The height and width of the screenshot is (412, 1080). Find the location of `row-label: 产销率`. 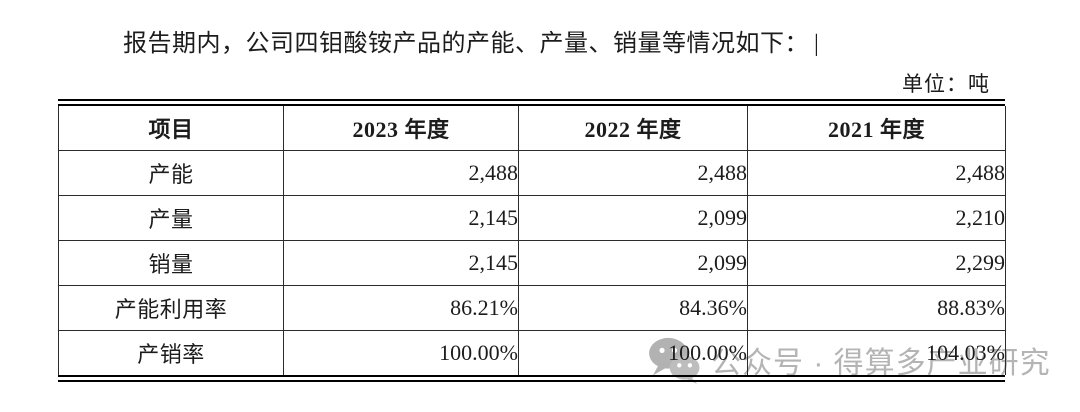

row-label: 产销率 is located at coordinates (171, 352).